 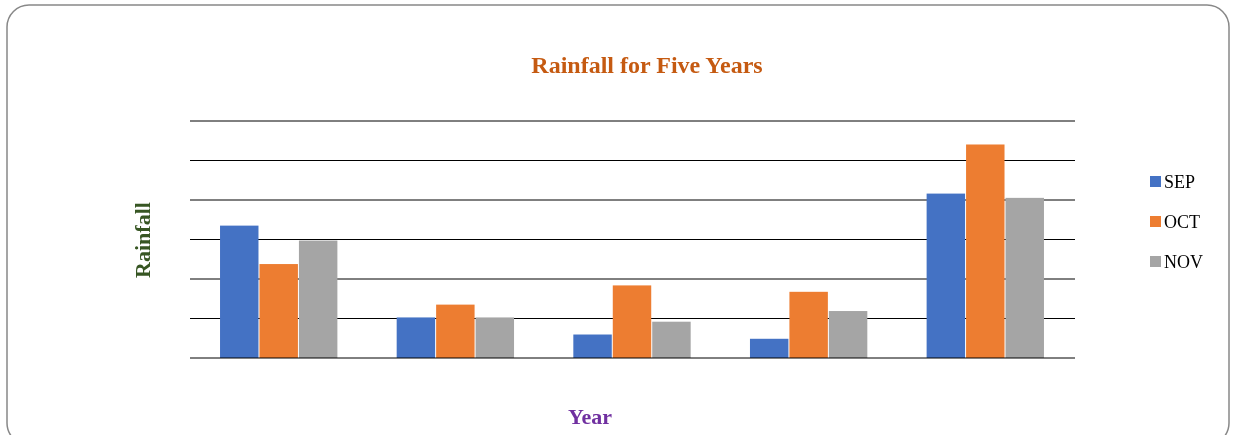 I want to click on legend-label: OCT, so click(x=1182, y=222).